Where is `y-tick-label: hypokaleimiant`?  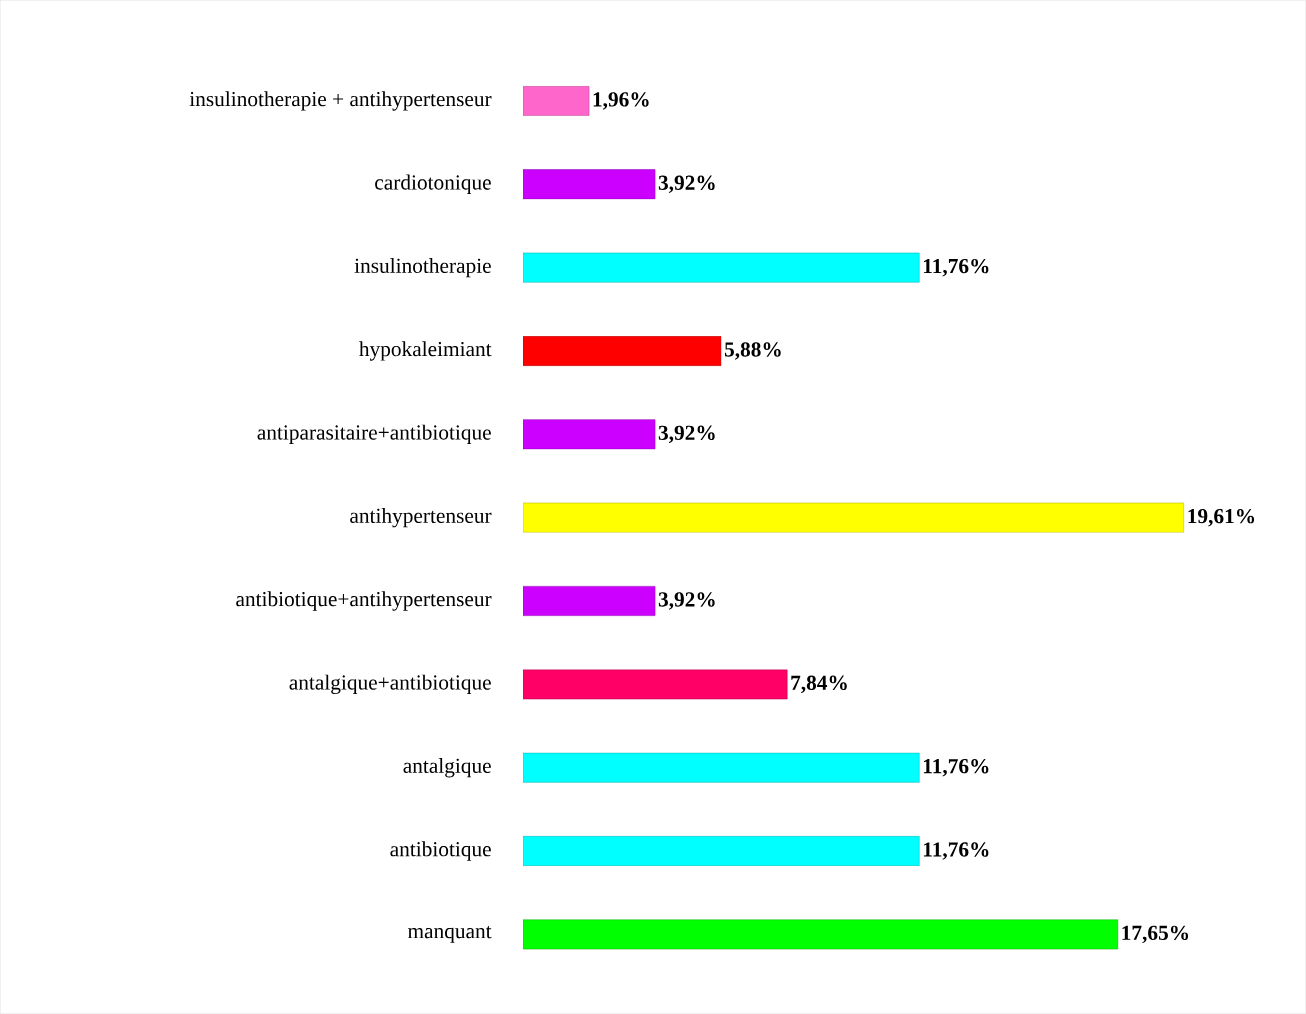
y-tick-label: hypokaleimiant is located at coordinates (425, 351).